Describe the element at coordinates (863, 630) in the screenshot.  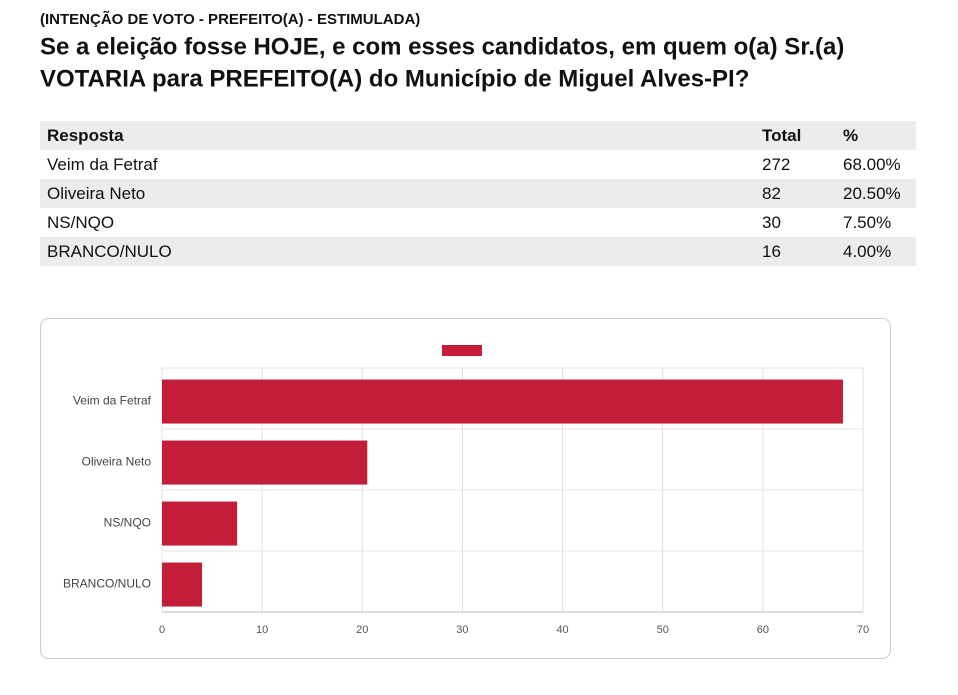
I see `x-tick-label: 70` at that location.